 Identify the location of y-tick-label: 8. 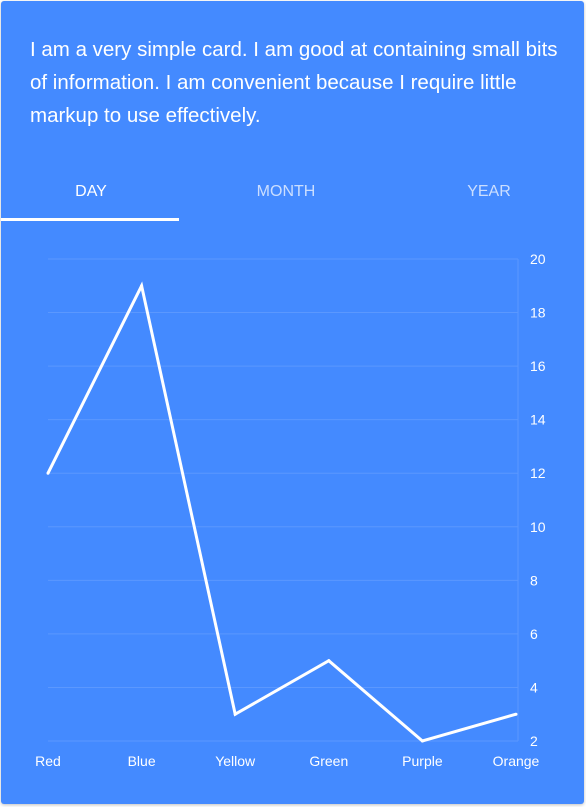
(534, 580).